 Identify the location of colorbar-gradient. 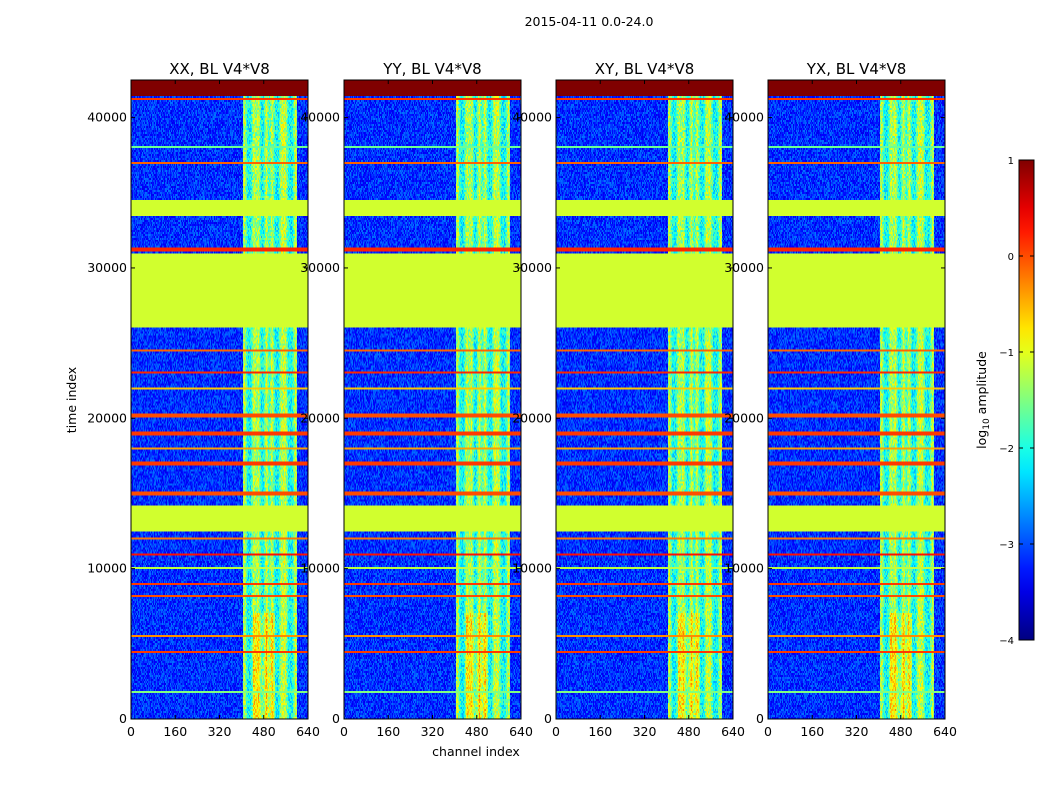
(1026, 400).